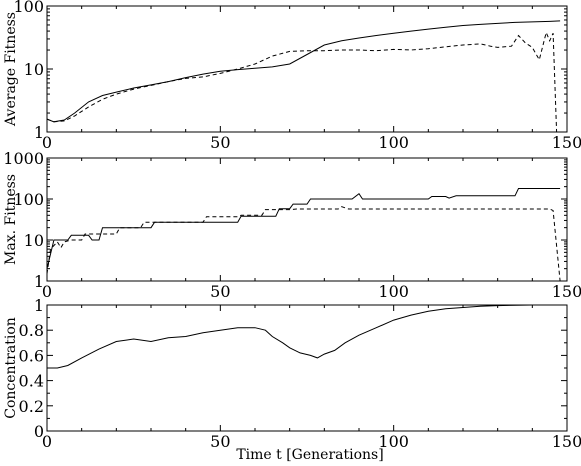 The width and height of the screenshot is (581, 466). What do you see at coordinates (23, 158) in the screenshot?
I see `y-tick-label: 1000` at bounding box center [23, 158].